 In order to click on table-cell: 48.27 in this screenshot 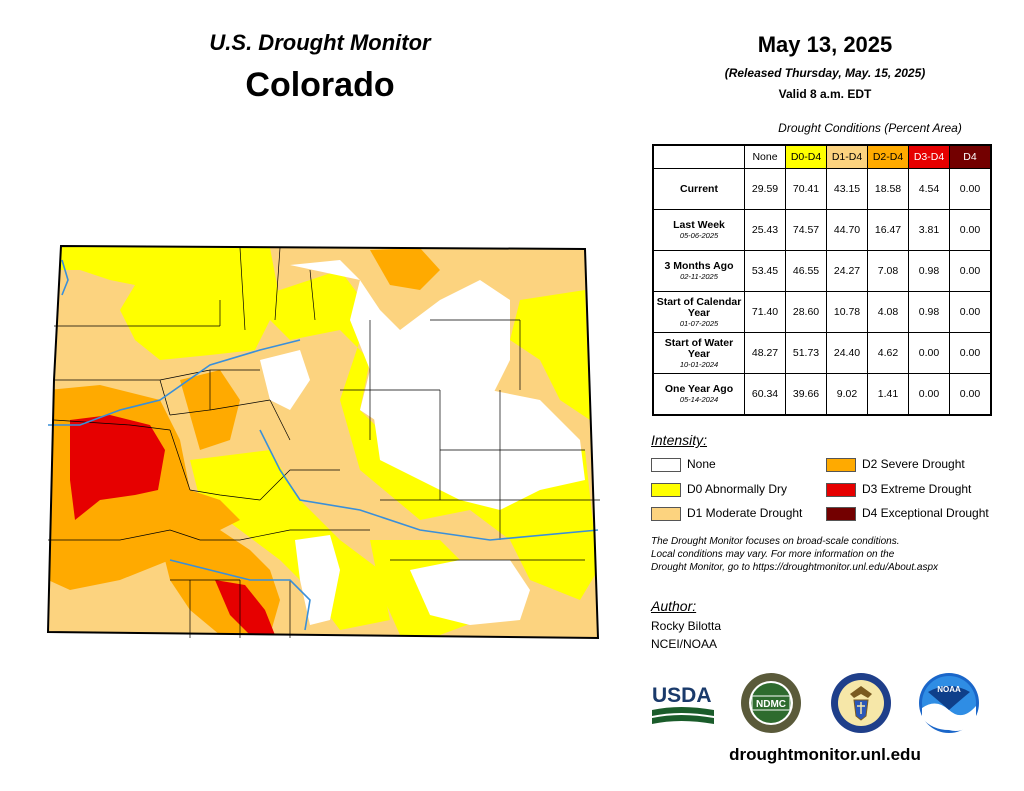, I will do `click(765, 353)`.